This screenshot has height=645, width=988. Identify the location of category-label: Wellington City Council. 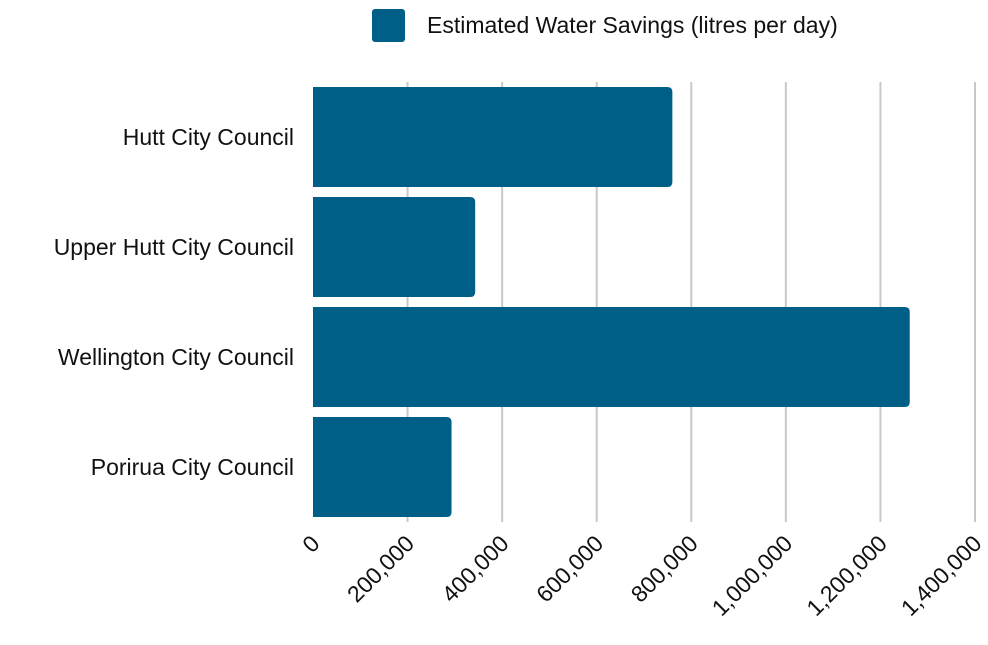
(176, 357).